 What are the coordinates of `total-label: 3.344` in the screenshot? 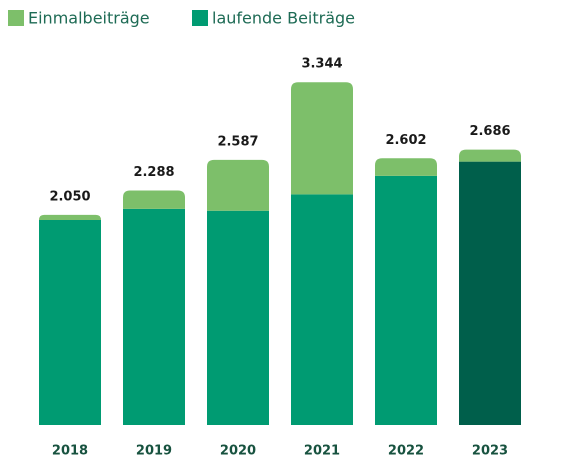 It's located at (321, 64).